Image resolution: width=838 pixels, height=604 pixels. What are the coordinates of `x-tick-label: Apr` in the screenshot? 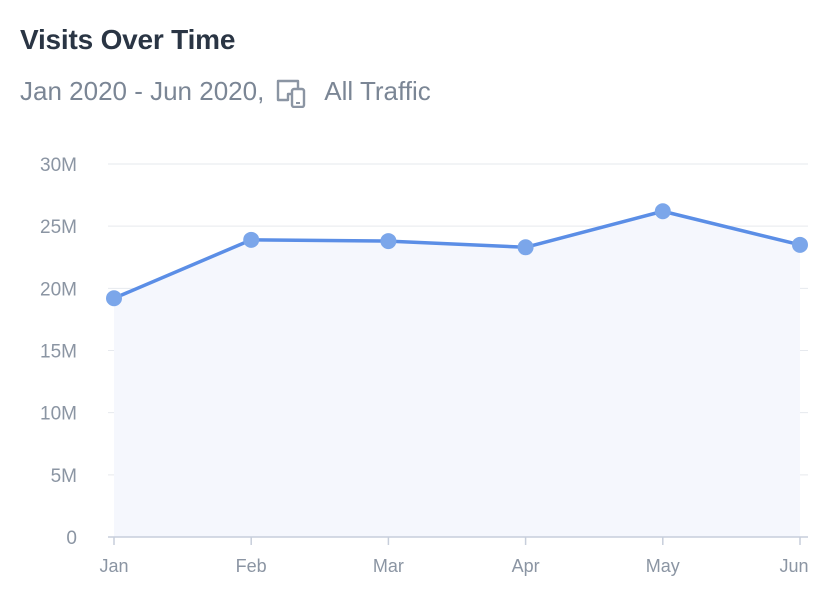 It's located at (526, 566).